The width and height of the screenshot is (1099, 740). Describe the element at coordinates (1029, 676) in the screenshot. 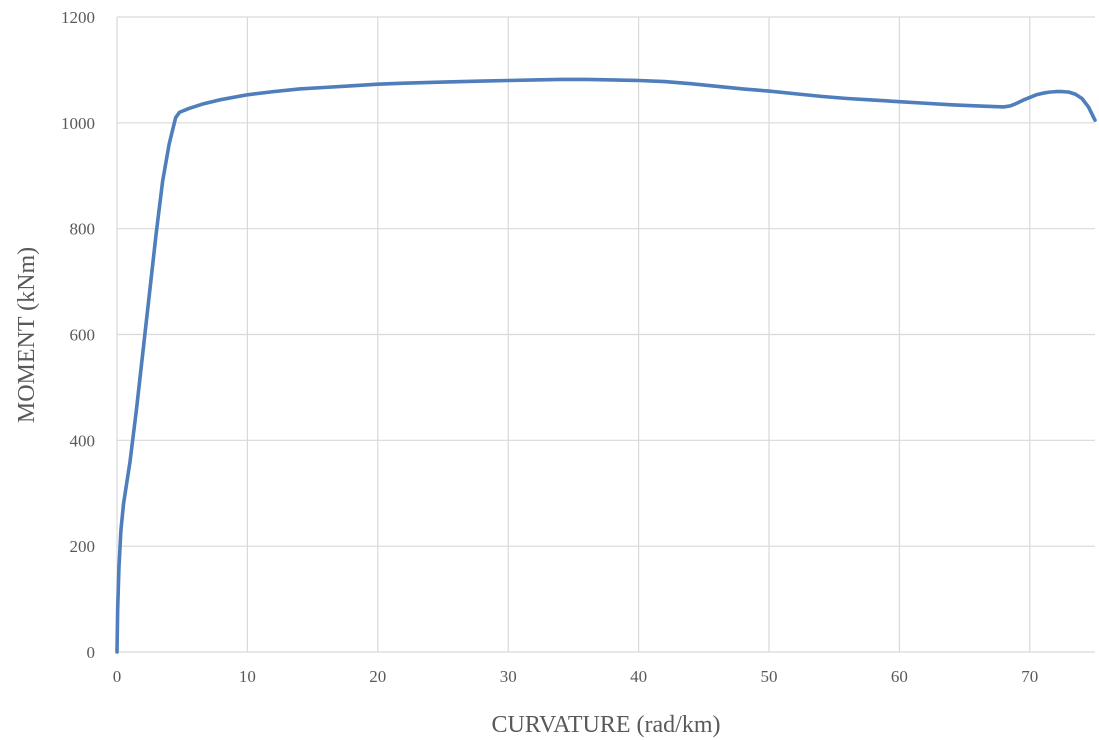

I see `x-tick-label: 70` at that location.